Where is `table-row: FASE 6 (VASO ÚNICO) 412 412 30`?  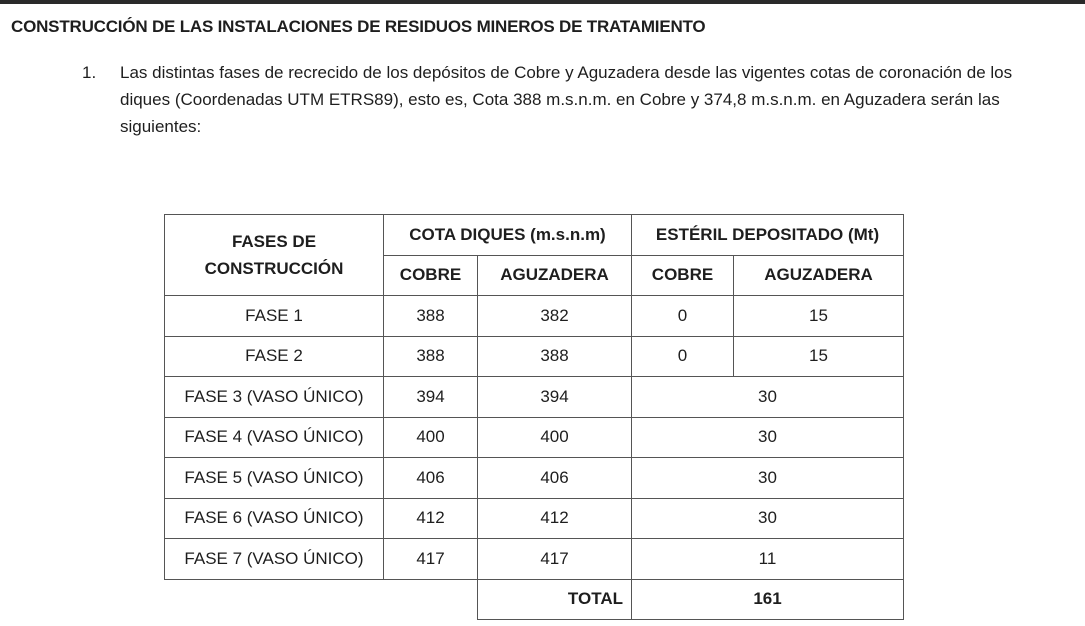 table-row: FASE 6 (VASO ÚNICO) 412 412 30 is located at coordinates (534, 518).